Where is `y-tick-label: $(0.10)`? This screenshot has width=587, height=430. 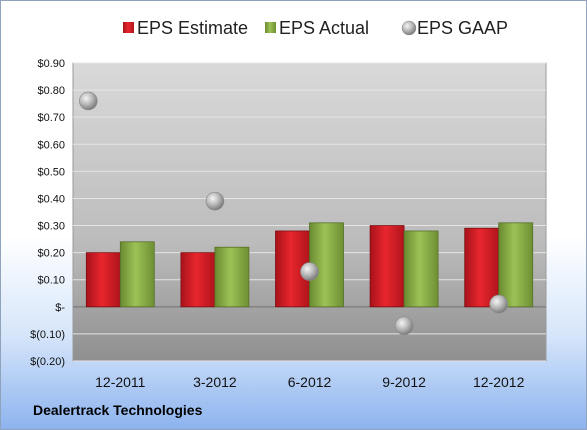
y-tick-label: $(0.10) is located at coordinates (47, 335).